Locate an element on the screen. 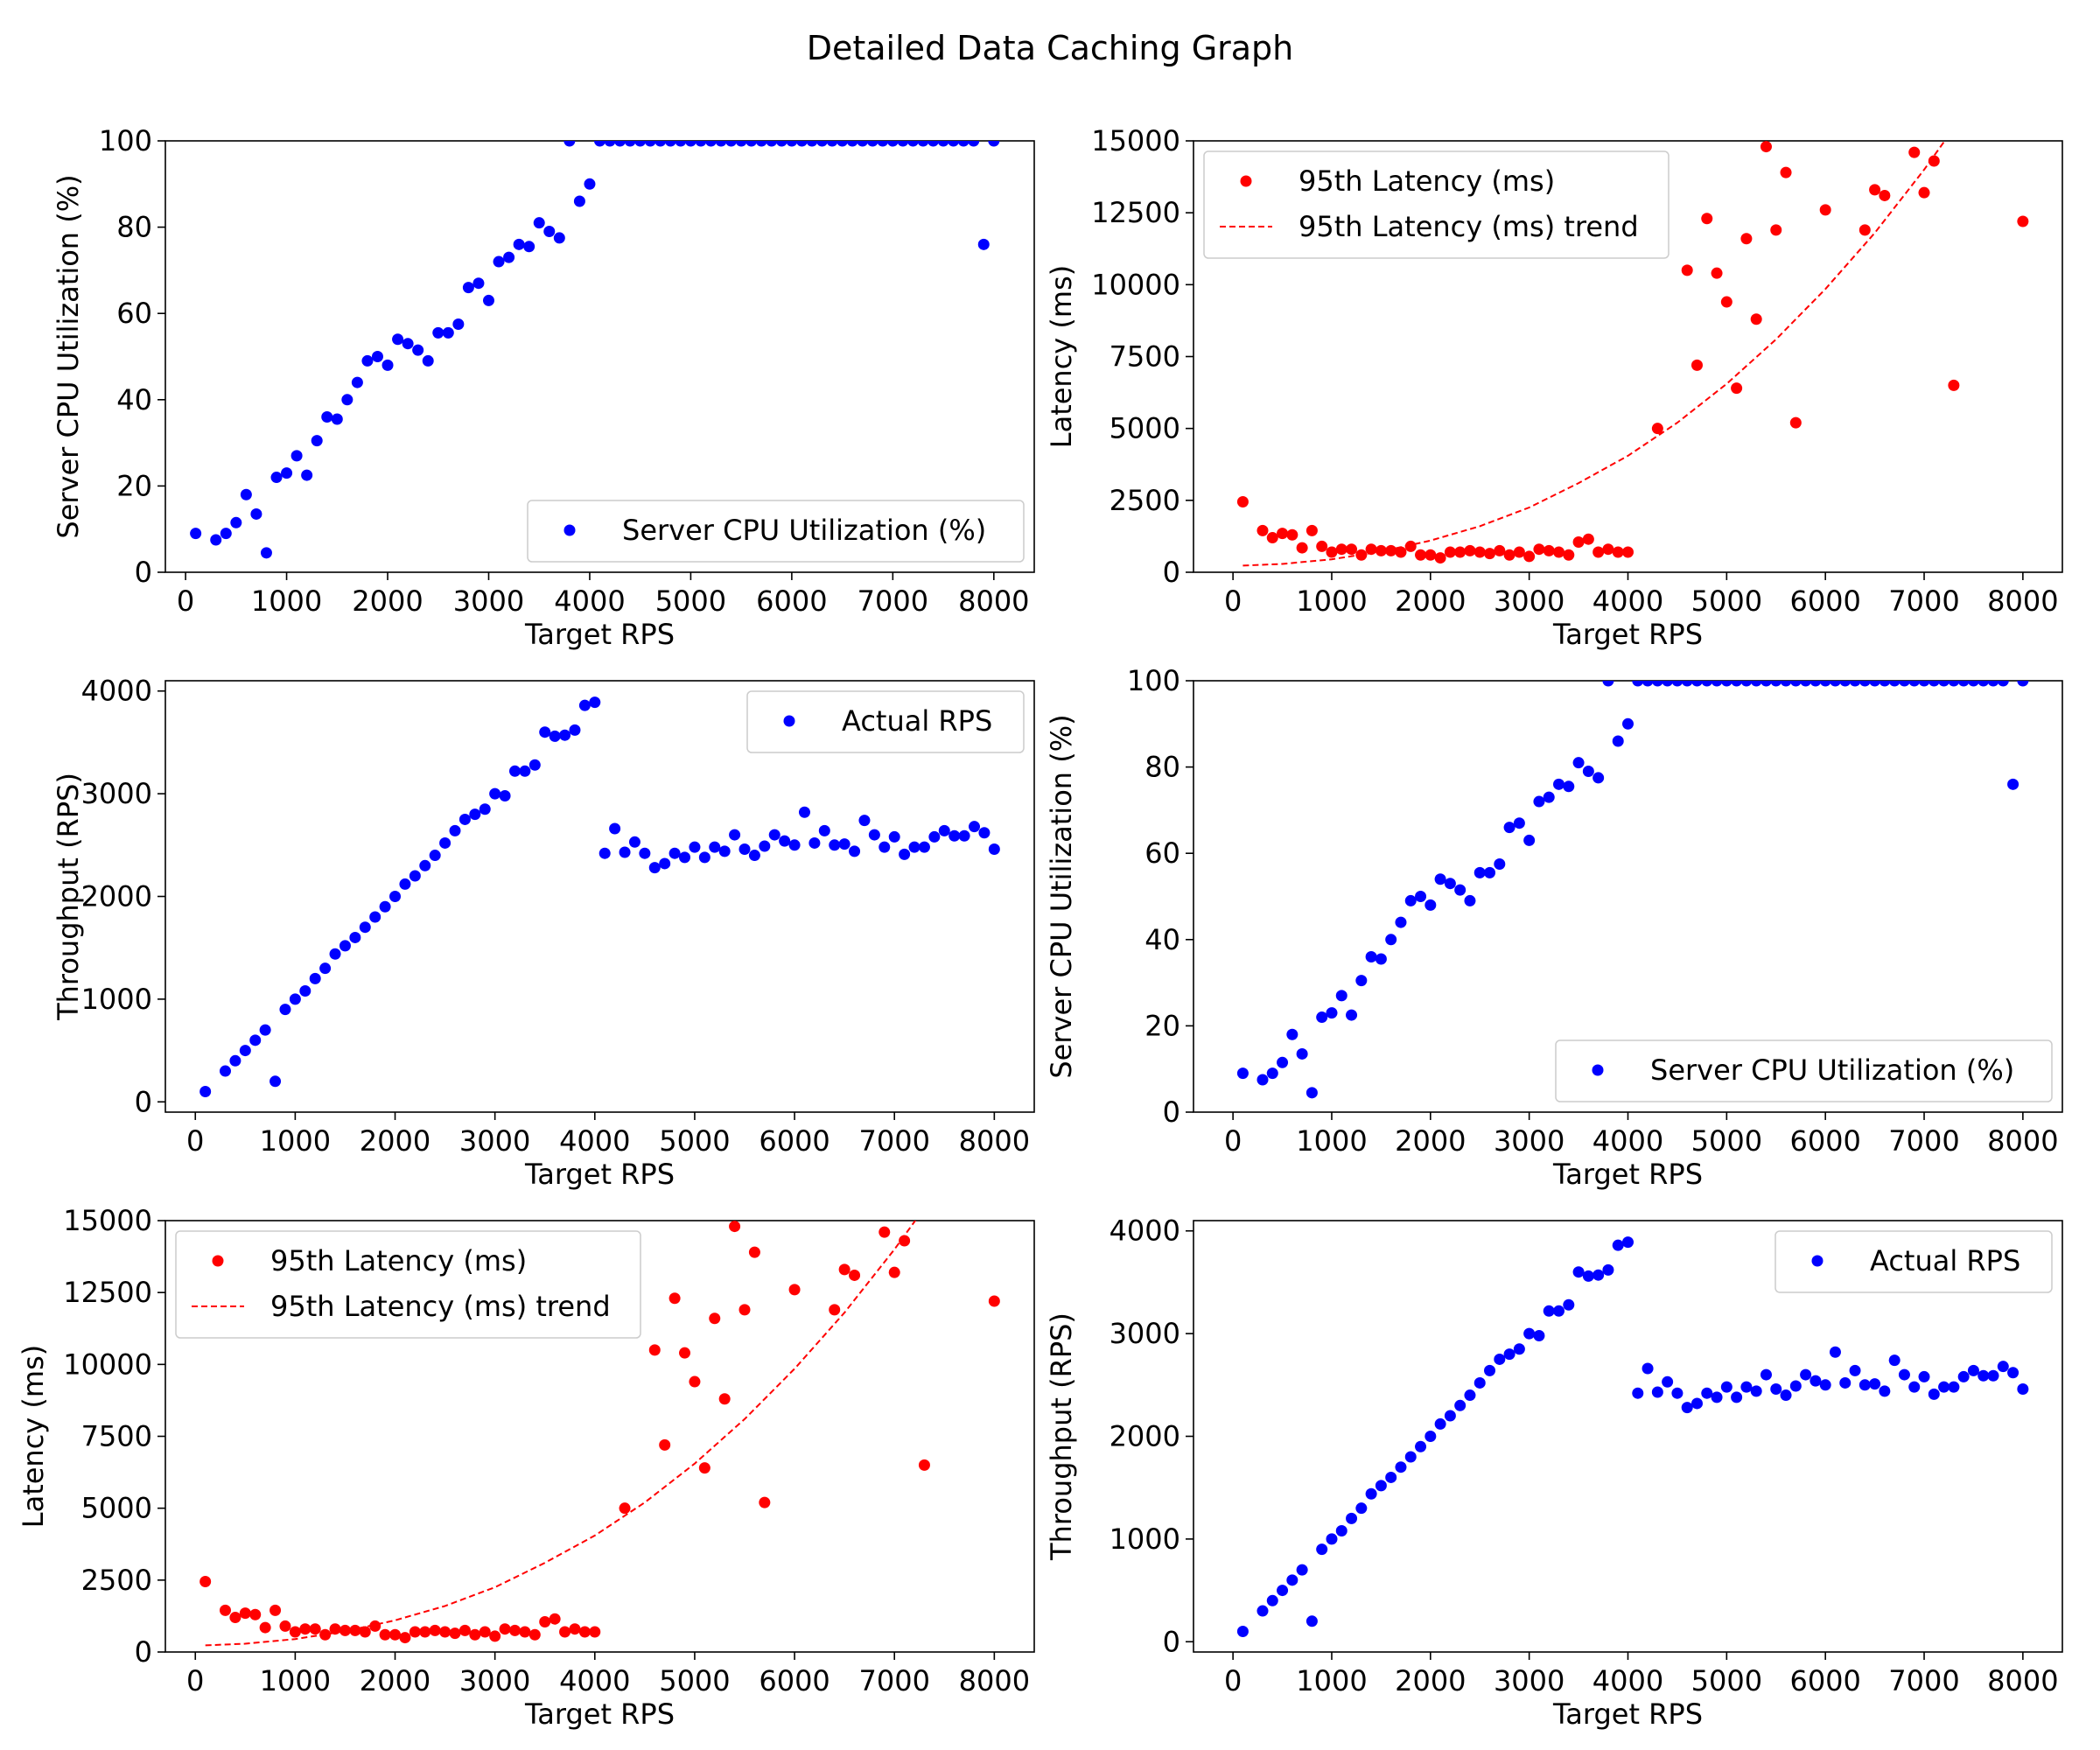  legend: Actual RPS is located at coordinates (1913, 1261).